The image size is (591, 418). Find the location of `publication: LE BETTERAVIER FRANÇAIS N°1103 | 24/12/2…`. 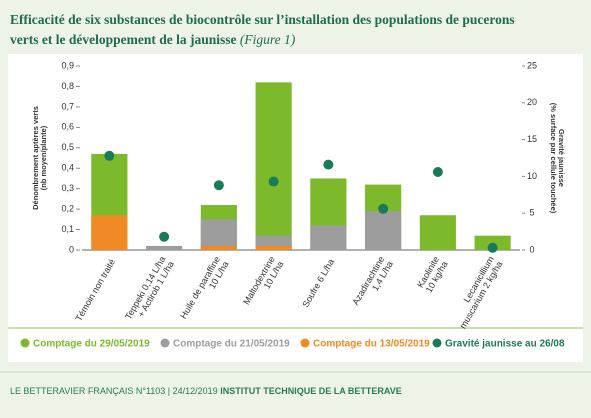

publication: LE BETTERAVIER FRANÇAIS N°1103 | 24/12/2… is located at coordinates (114, 391).